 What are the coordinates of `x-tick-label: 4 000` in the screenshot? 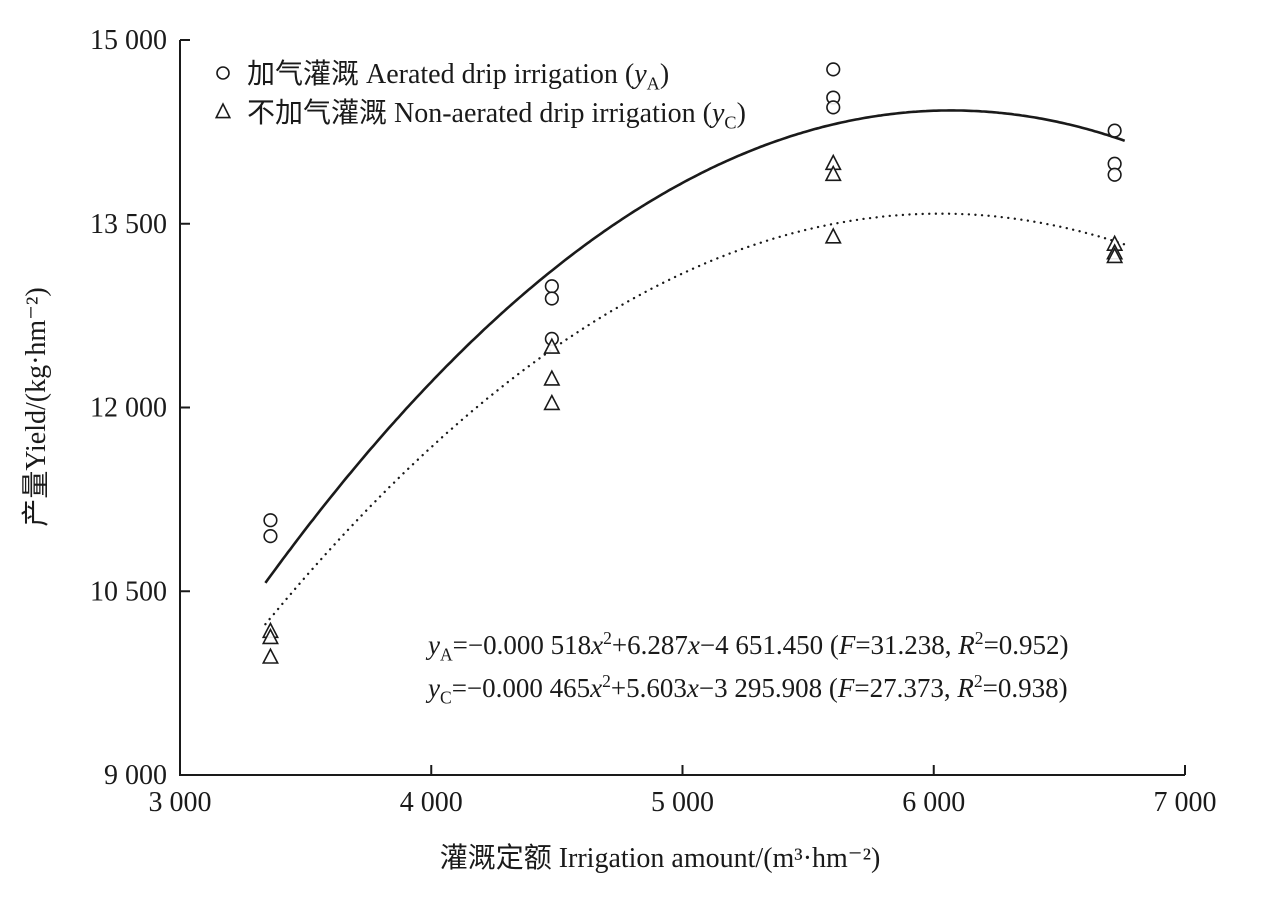 It's located at (431, 802).